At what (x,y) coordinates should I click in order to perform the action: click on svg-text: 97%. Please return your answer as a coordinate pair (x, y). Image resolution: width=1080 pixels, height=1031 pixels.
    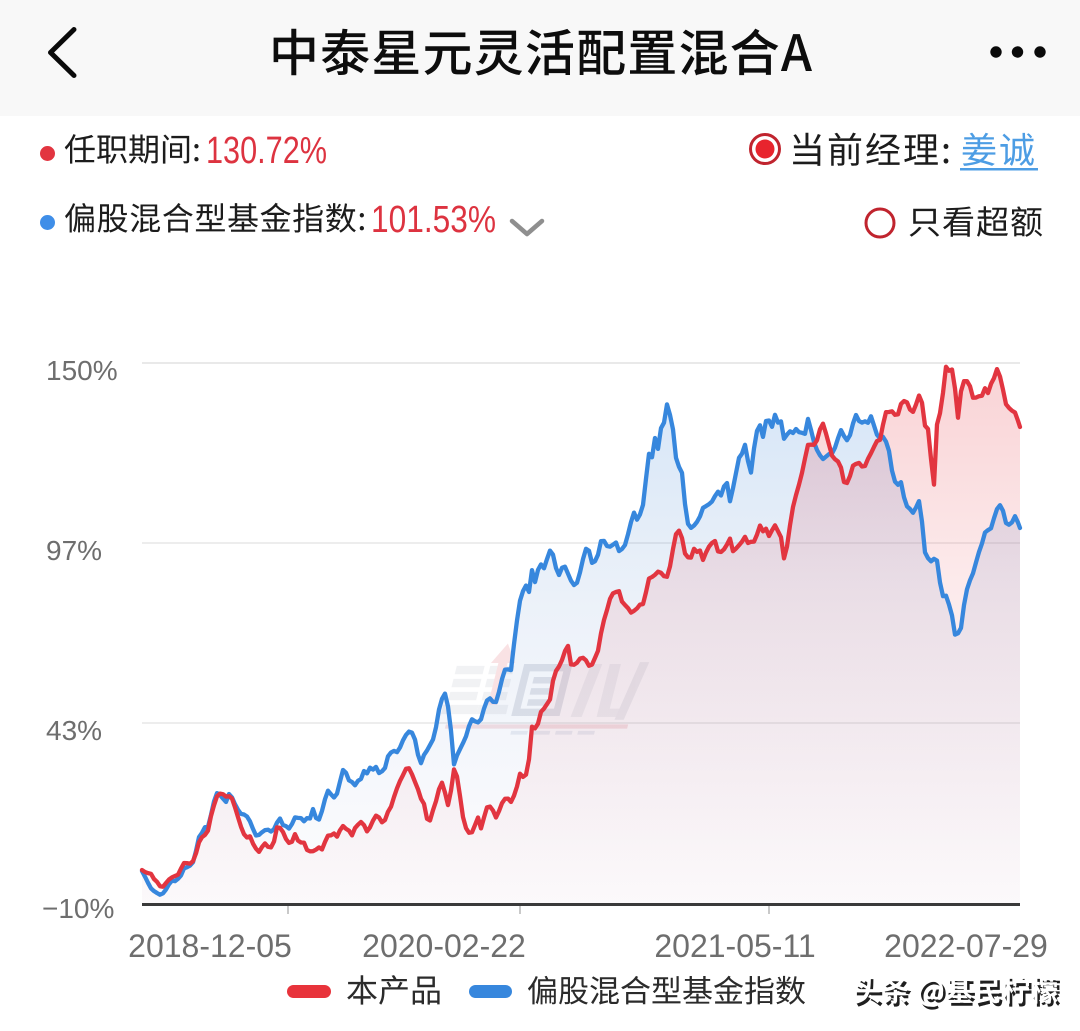
    Looking at the image, I should click on (74, 550).